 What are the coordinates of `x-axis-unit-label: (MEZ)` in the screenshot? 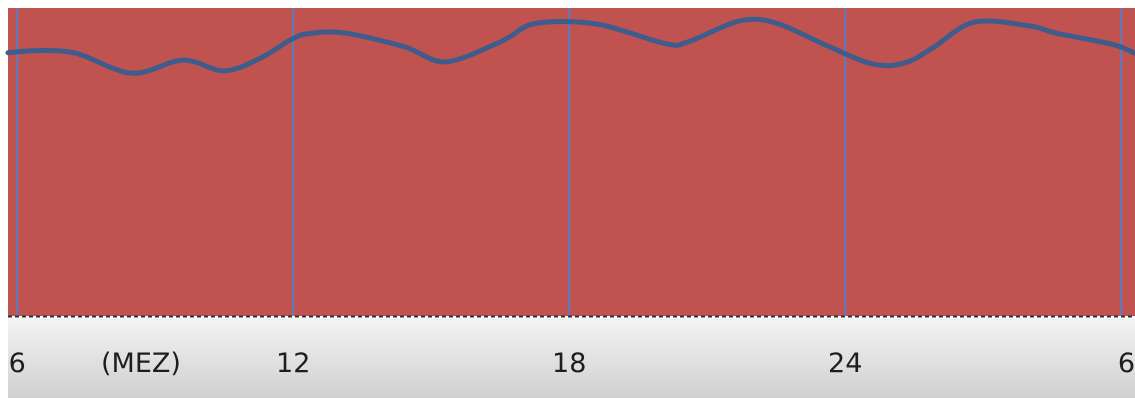 It's located at (141, 363).